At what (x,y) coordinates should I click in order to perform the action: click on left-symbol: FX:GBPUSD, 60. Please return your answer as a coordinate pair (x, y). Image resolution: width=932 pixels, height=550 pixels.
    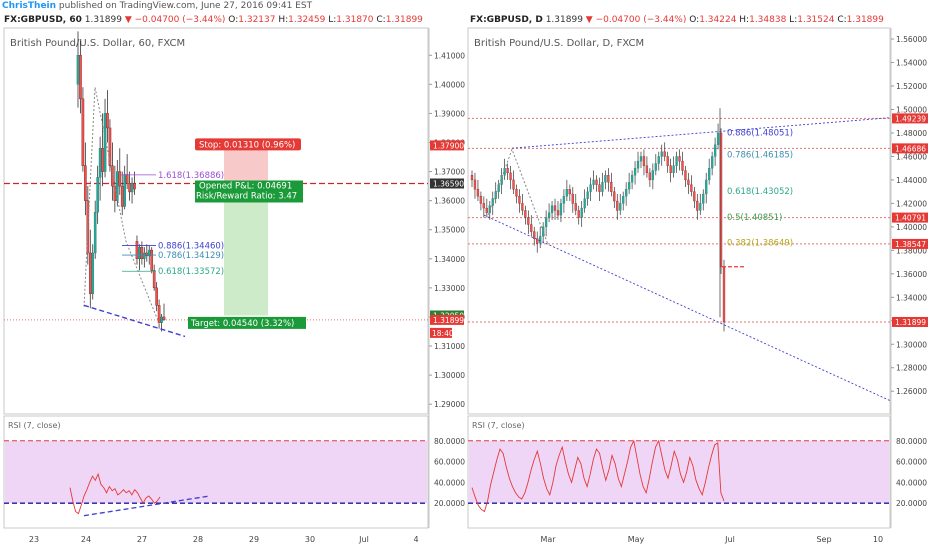
    Looking at the image, I should click on (43, 20).